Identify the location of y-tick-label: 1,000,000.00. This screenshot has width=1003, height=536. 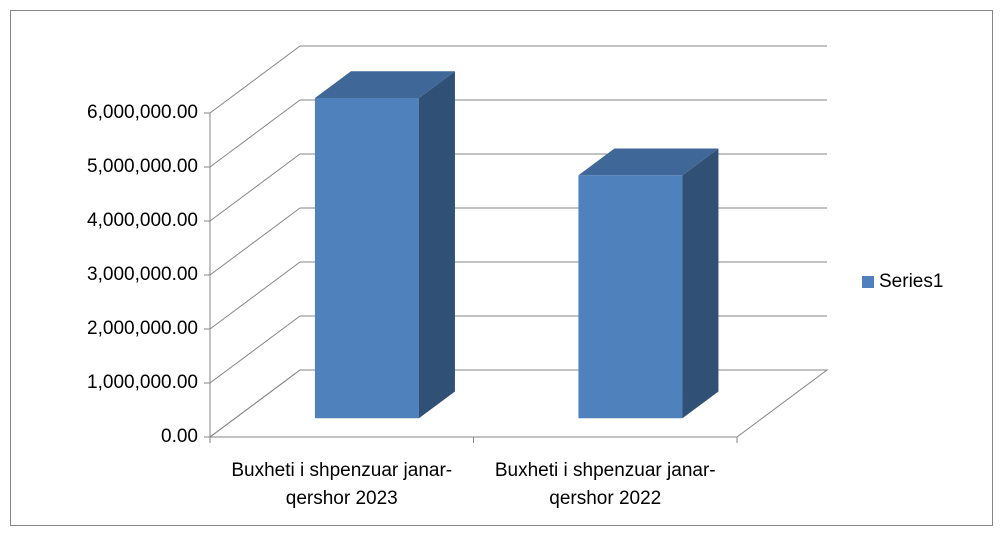
(142, 382).